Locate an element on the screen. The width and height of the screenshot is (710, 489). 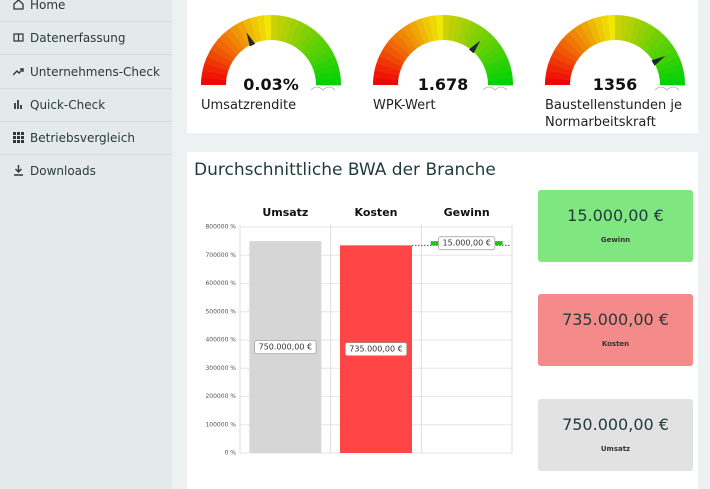
nav-label: Downloads is located at coordinates (63, 171).